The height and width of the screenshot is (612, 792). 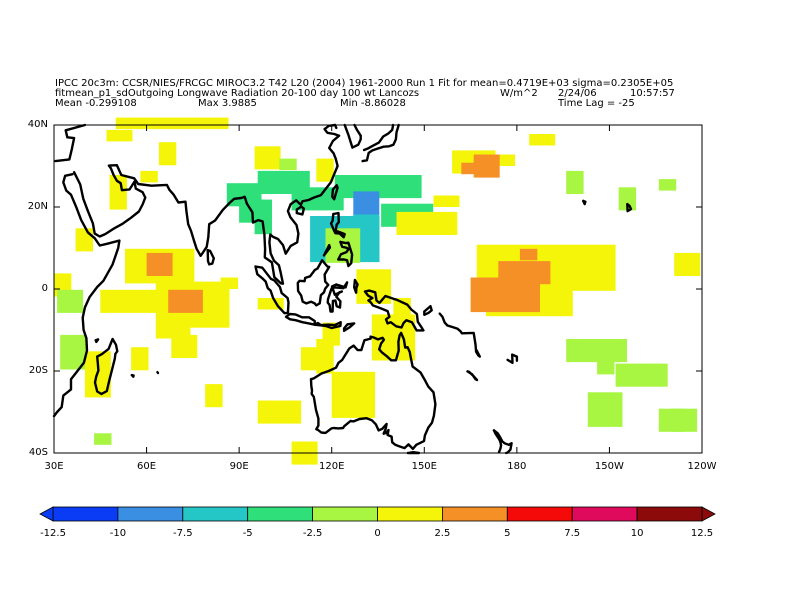 I want to click on colorbar-label: -12.5, so click(x=53, y=533).